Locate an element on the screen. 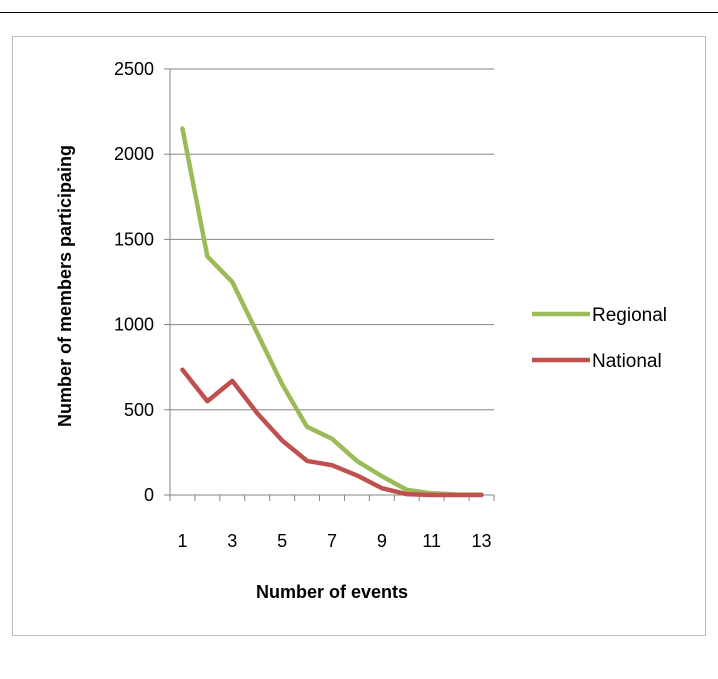 Image resolution: width=718 pixels, height=679 pixels. y-tick-label: 1000 is located at coordinates (134, 325).